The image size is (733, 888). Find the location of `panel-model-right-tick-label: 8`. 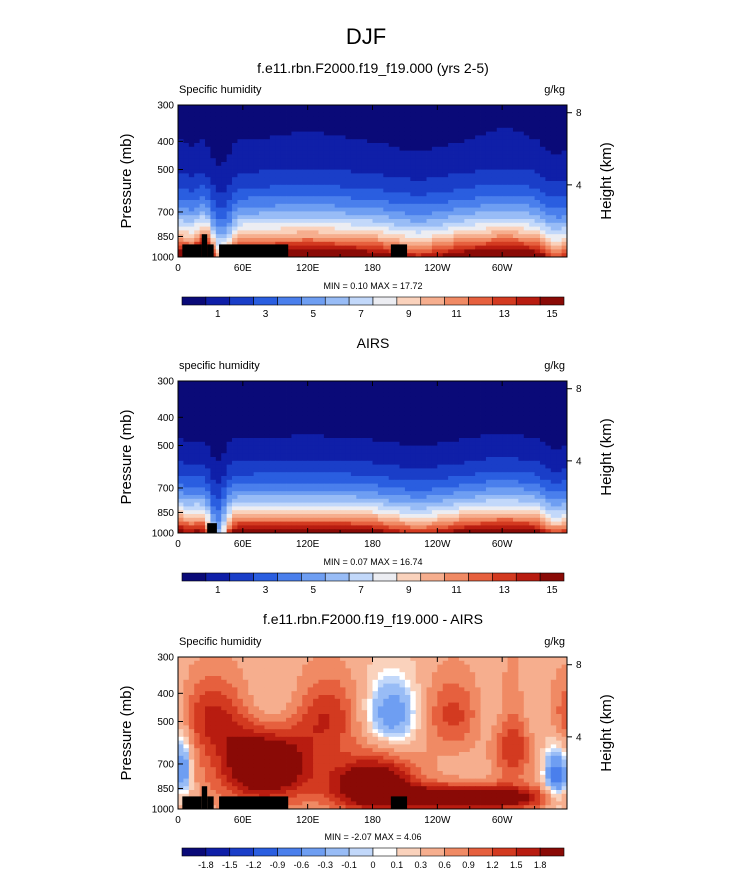

panel-model-right-tick-label: 8 is located at coordinates (579, 113).